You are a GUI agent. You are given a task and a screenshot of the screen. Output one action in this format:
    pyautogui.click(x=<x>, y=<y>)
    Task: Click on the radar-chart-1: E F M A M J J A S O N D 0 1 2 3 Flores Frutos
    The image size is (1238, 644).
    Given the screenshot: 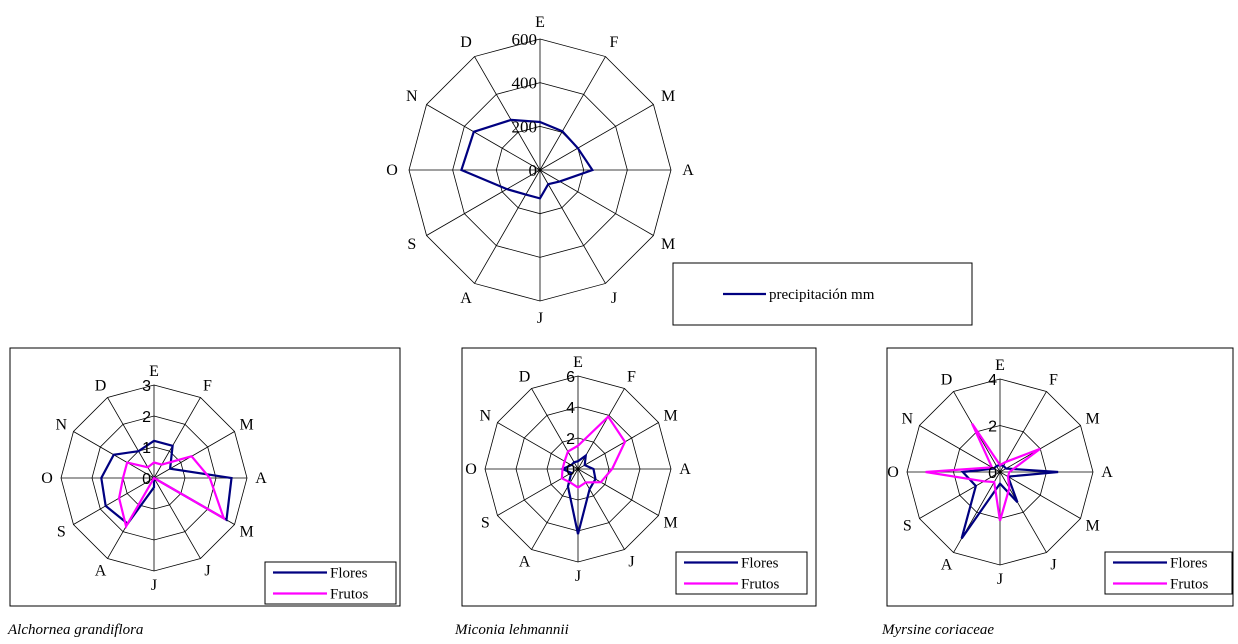 What is the action you would take?
    pyautogui.click(x=205, y=477)
    